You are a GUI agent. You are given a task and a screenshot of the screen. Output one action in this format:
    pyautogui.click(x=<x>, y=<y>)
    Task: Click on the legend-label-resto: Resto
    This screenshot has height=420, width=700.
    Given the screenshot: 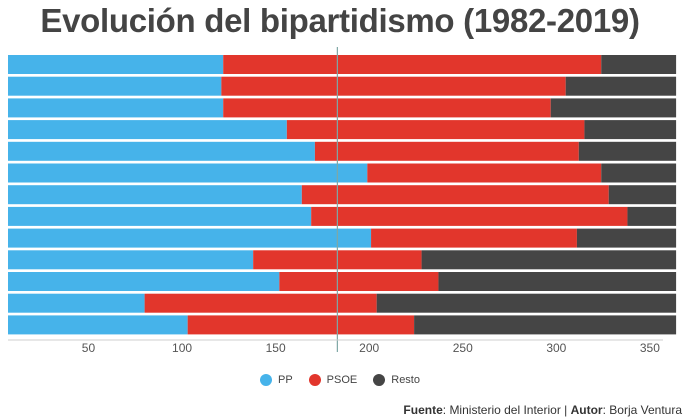 What is the action you would take?
    pyautogui.click(x=405, y=380)
    